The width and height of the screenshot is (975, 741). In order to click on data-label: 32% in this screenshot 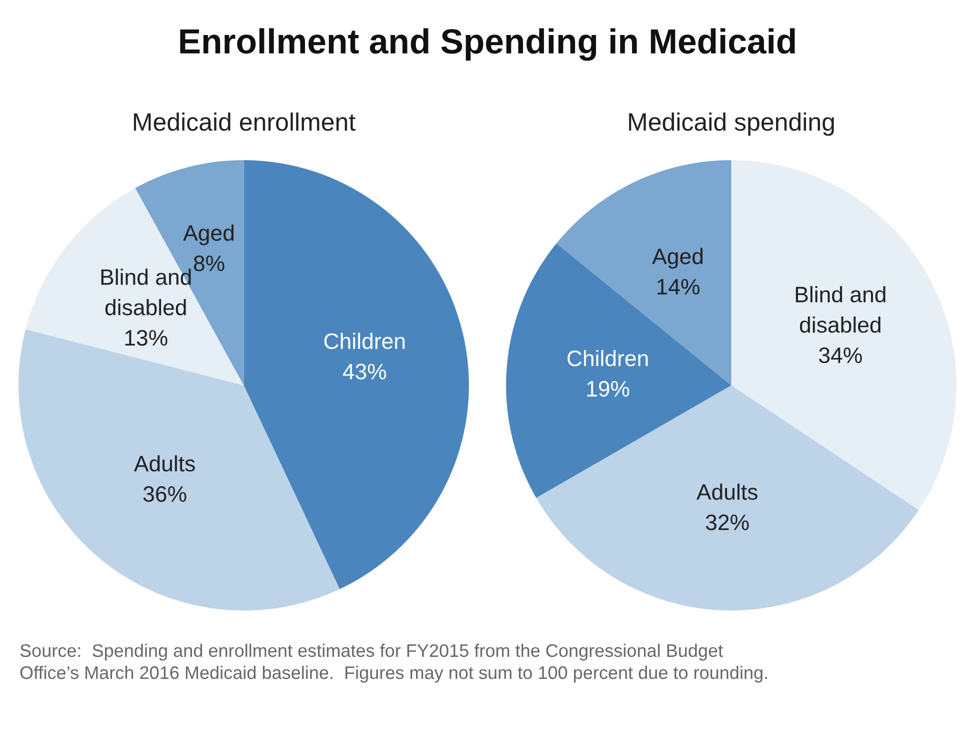, I will do `click(727, 522)`.